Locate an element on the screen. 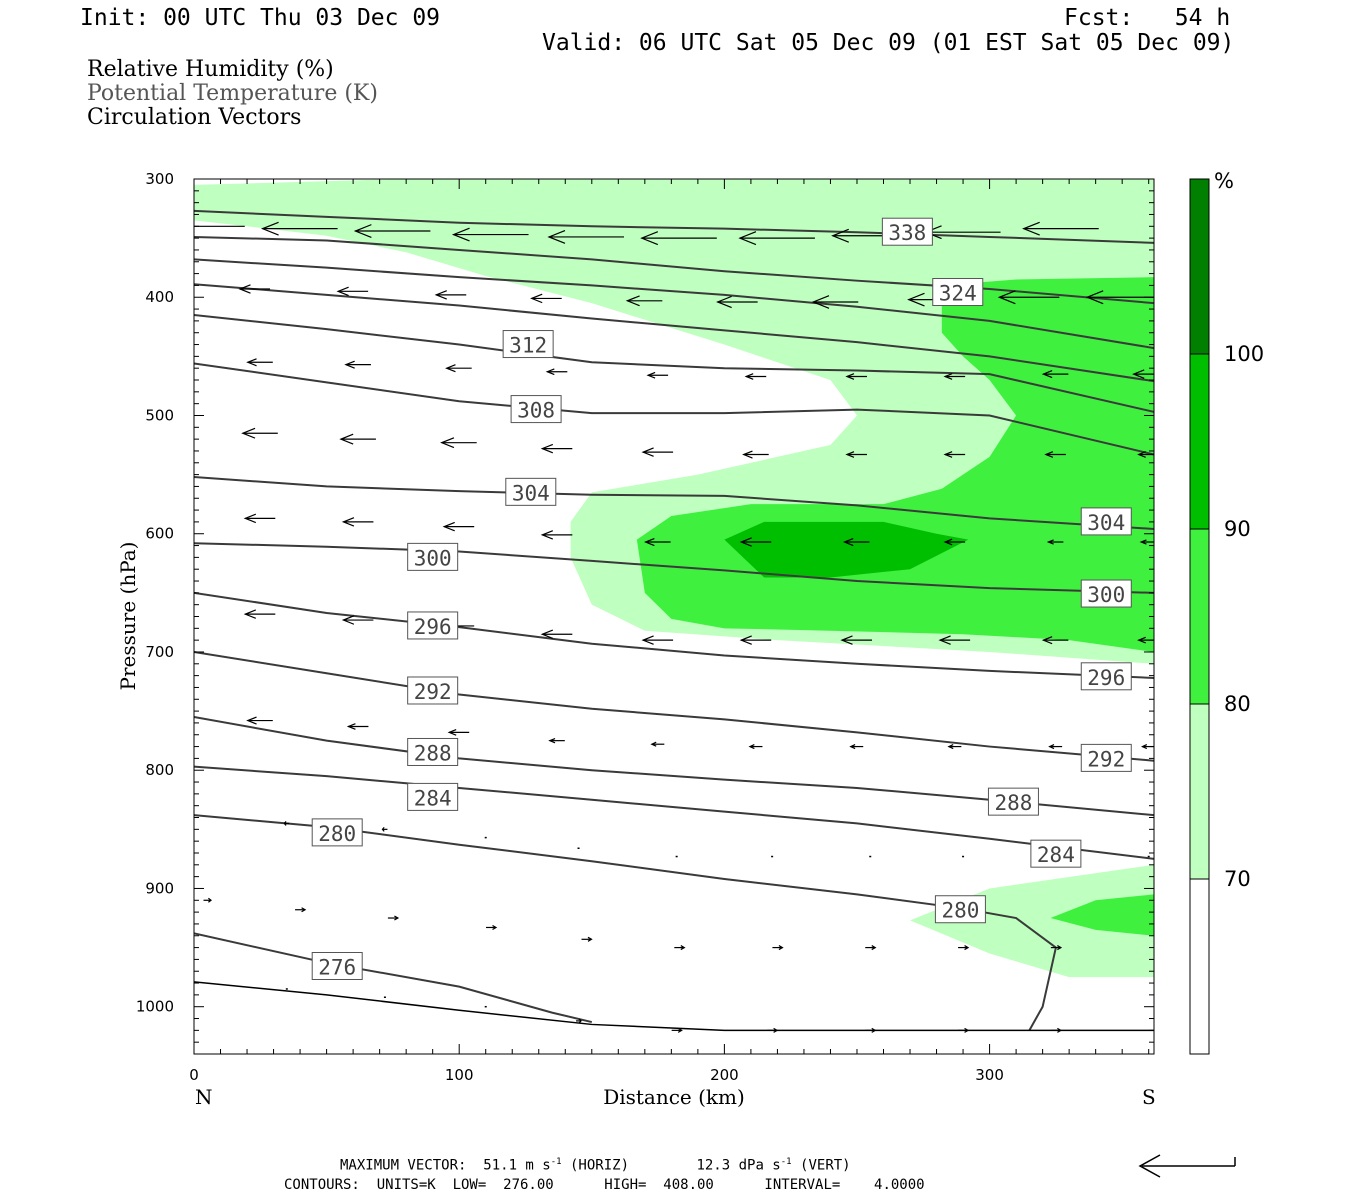 The width and height of the screenshot is (1350, 1200). x-tick-label: 0 is located at coordinates (194, 1075).